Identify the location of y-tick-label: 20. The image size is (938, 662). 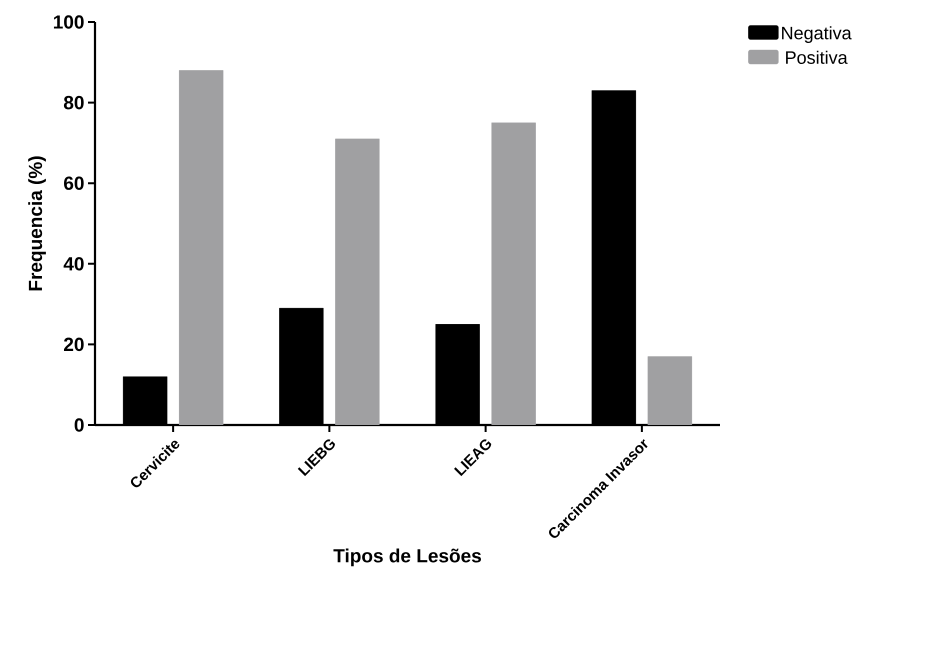
(74, 345).